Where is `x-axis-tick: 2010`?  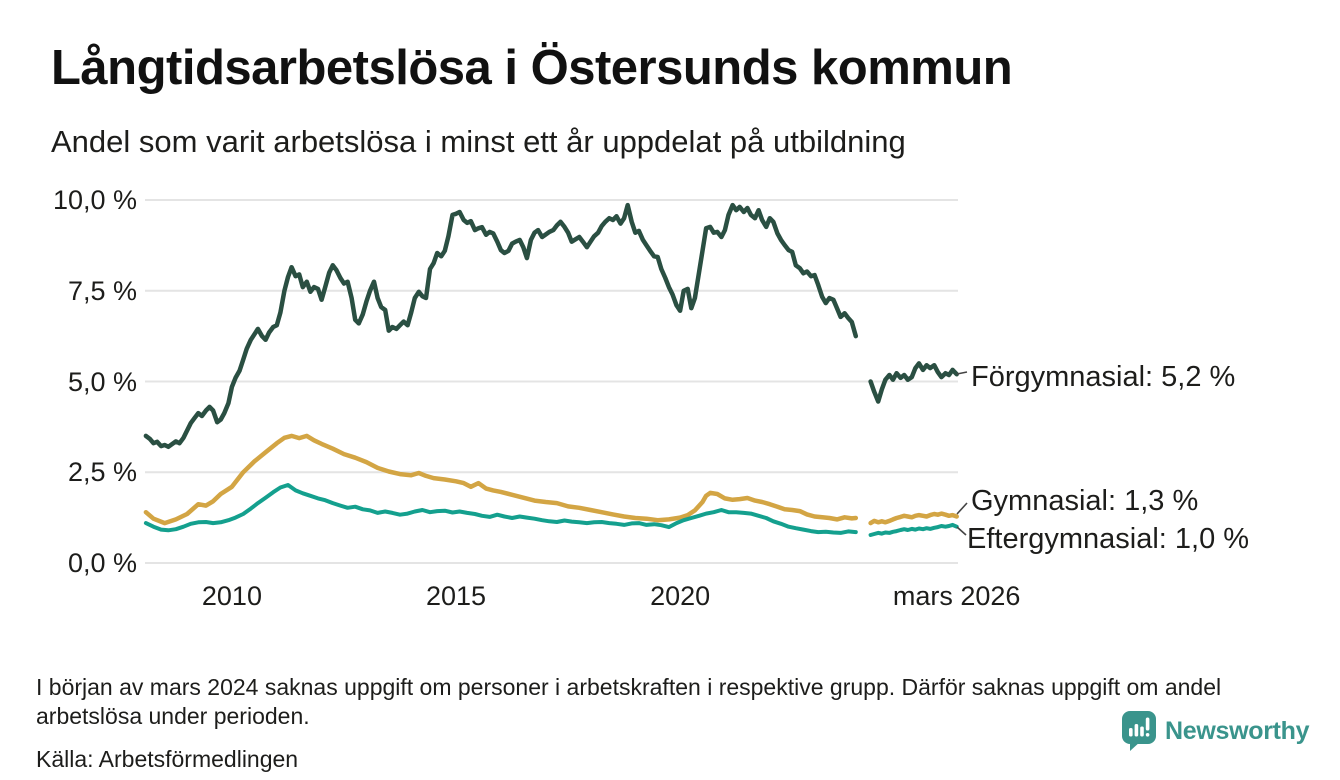
x-axis-tick: 2010 is located at coordinates (231, 596).